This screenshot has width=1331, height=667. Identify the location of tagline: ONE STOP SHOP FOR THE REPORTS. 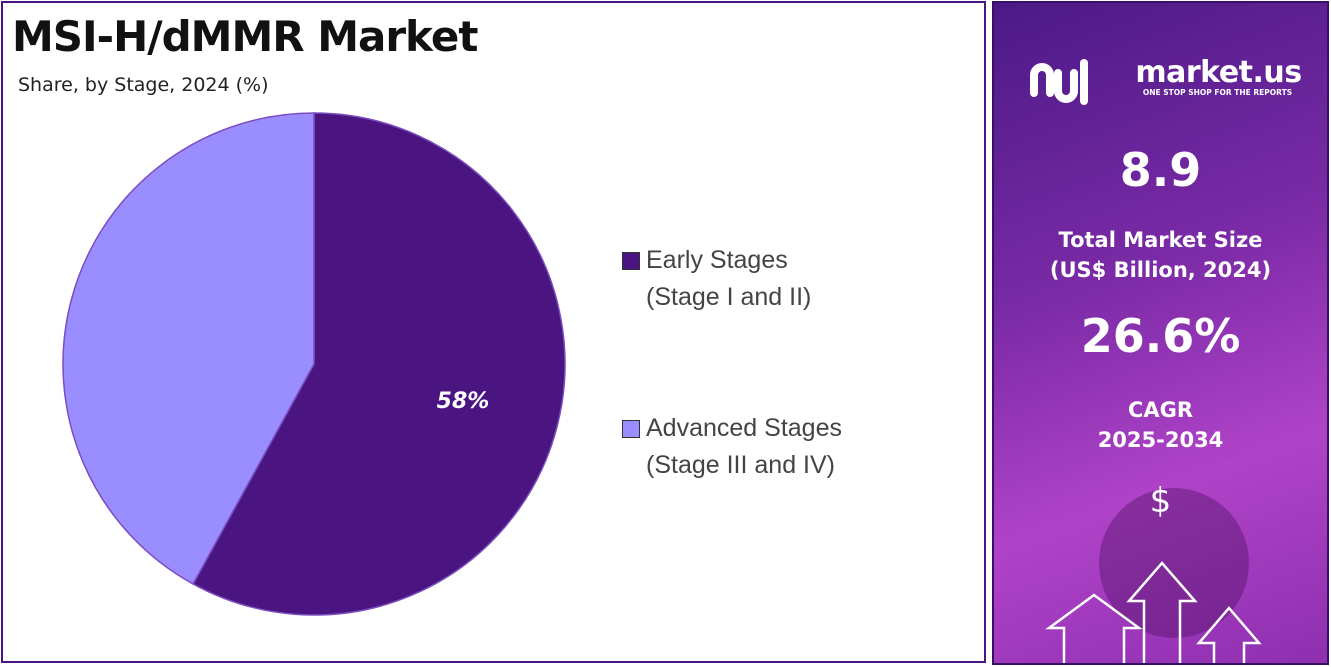
(1217, 92).